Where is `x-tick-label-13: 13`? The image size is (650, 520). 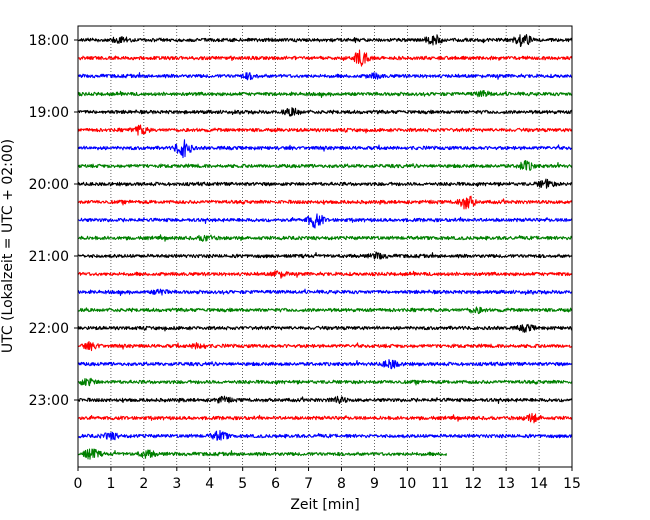
x-tick-label-13: 13 is located at coordinates (506, 484).